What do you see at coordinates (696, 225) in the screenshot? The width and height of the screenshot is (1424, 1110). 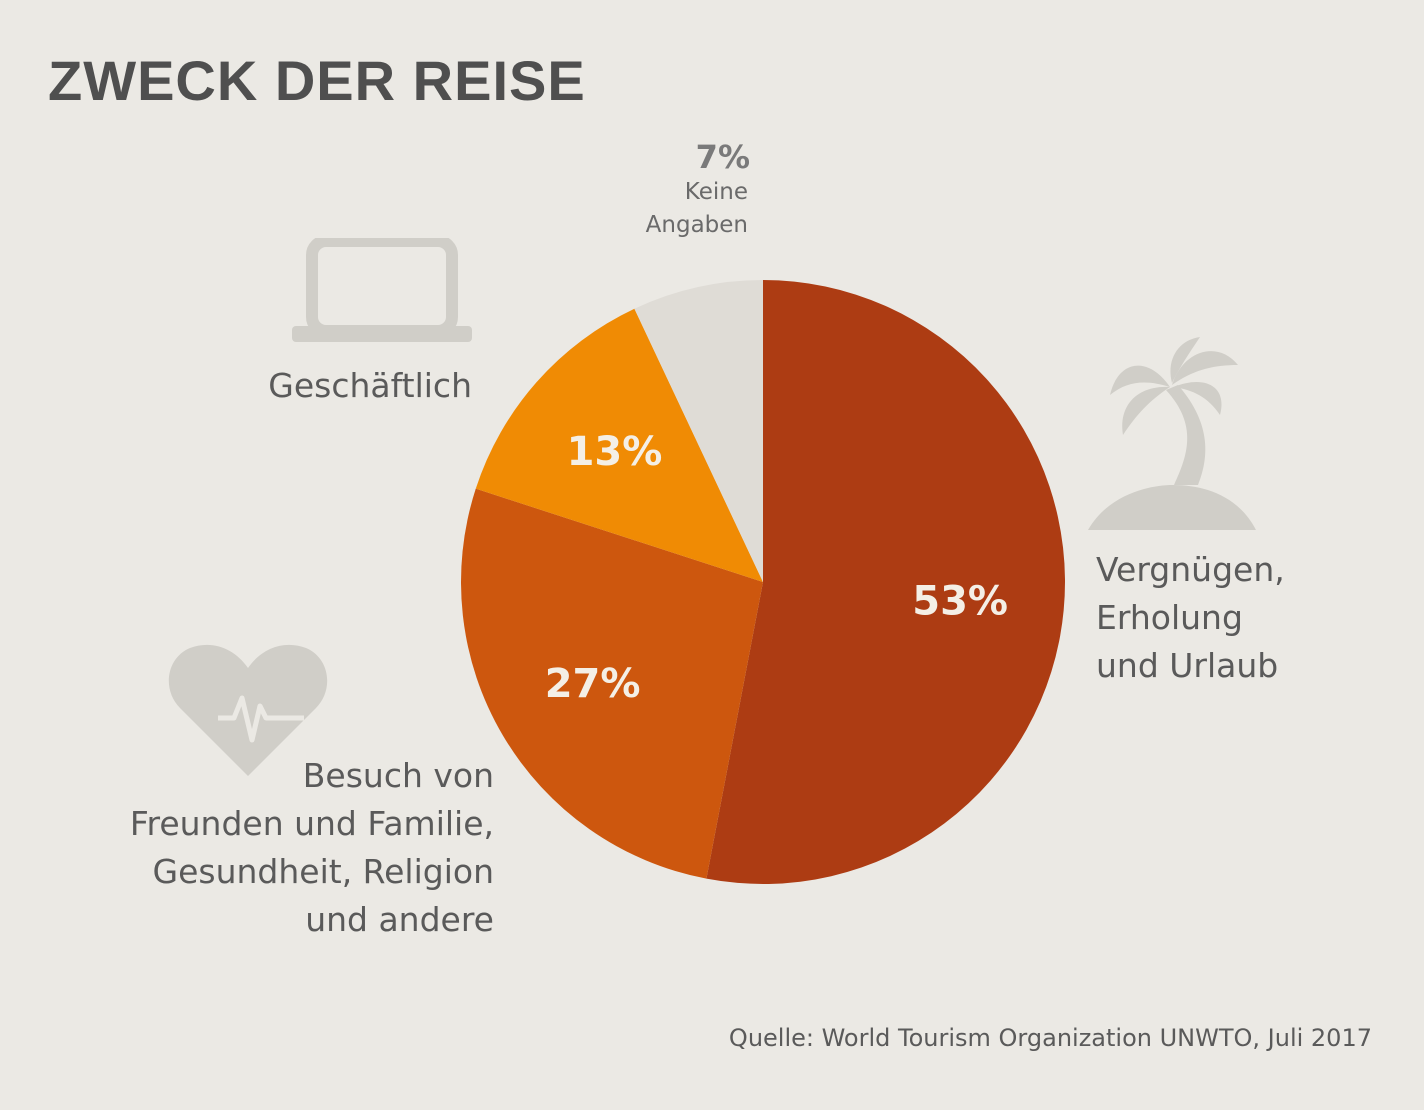 I see `unknown-label-line: Angaben` at bounding box center [696, 225].